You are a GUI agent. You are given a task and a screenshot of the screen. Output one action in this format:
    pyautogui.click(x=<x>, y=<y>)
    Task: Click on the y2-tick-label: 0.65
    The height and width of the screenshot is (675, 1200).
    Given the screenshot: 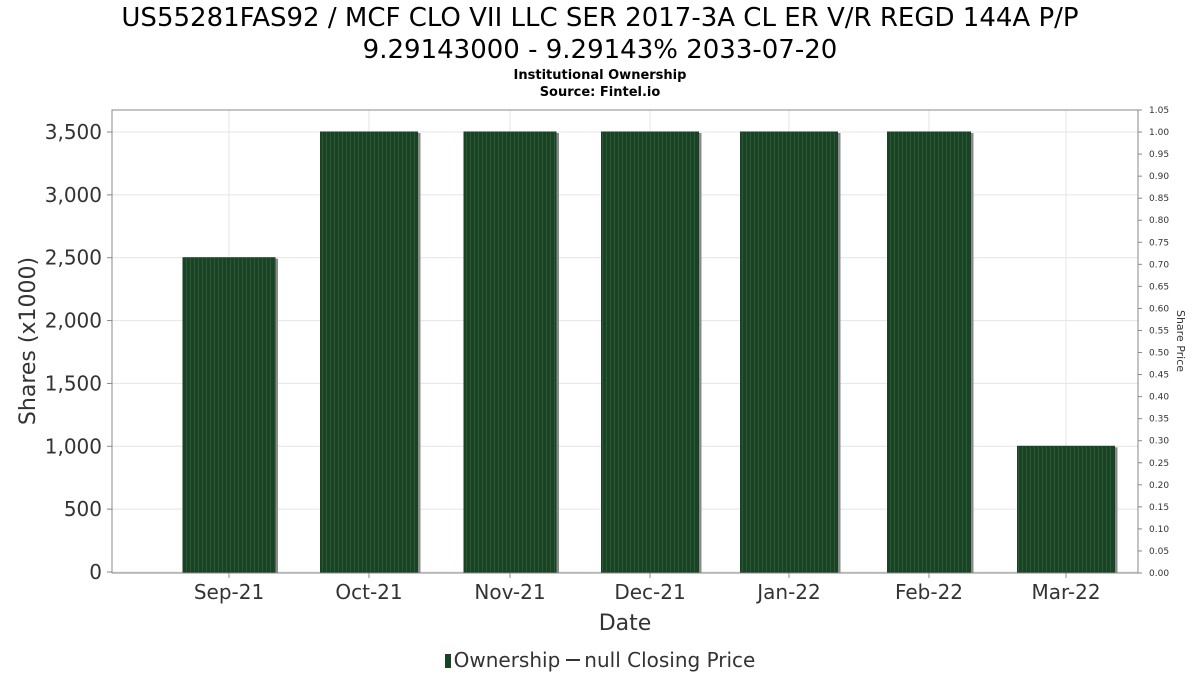 What is the action you would take?
    pyautogui.click(x=1159, y=287)
    